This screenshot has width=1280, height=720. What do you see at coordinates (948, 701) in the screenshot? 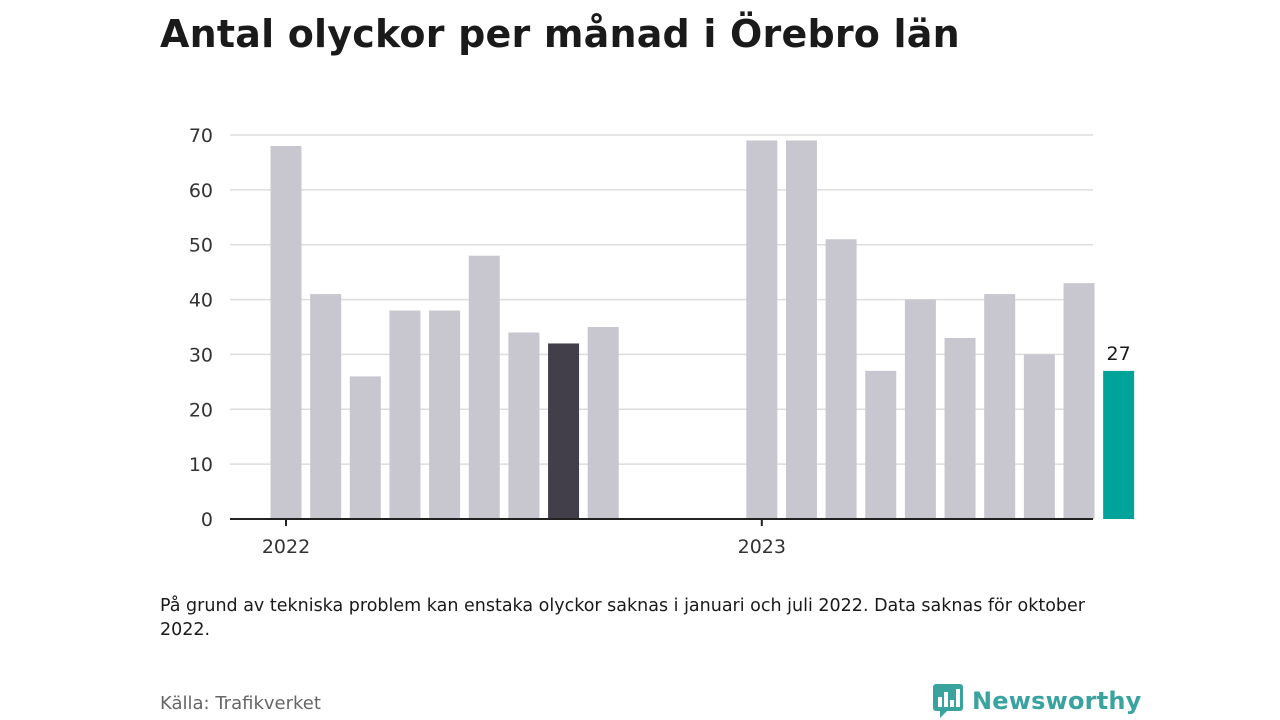
I see `newsworthy-logo-icon` at bounding box center [948, 701].